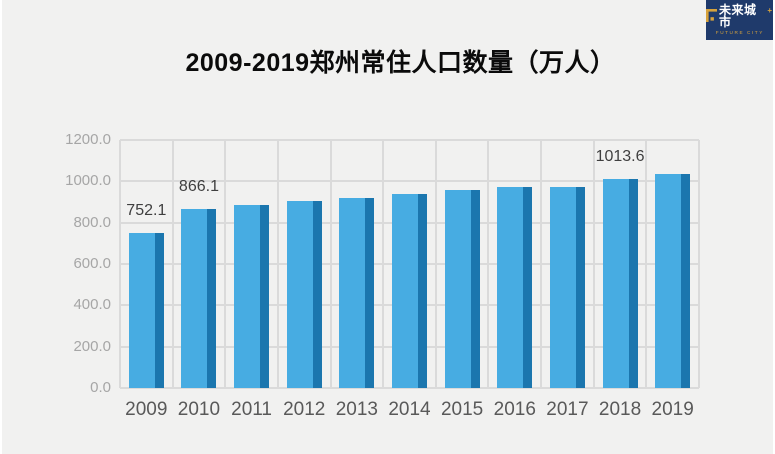 The width and height of the screenshot is (775, 454). I want to click on bar-2014, so click(409, 291).